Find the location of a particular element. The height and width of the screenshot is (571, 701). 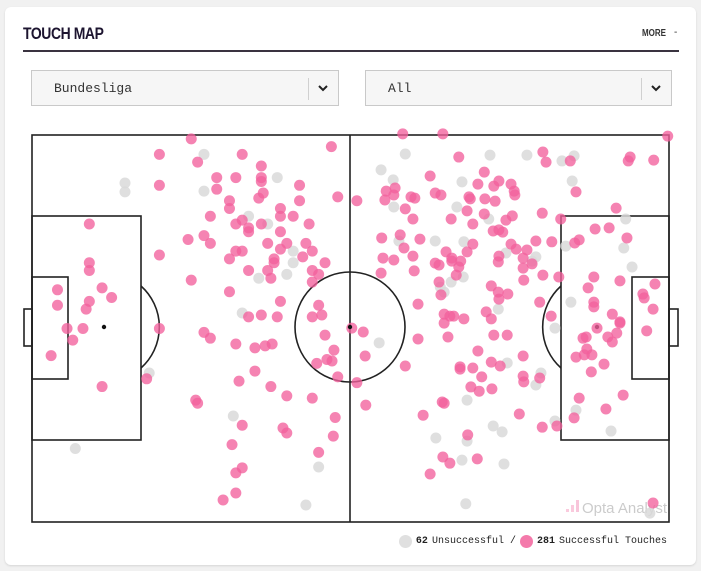

center-spot is located at coordinates (350, 327).